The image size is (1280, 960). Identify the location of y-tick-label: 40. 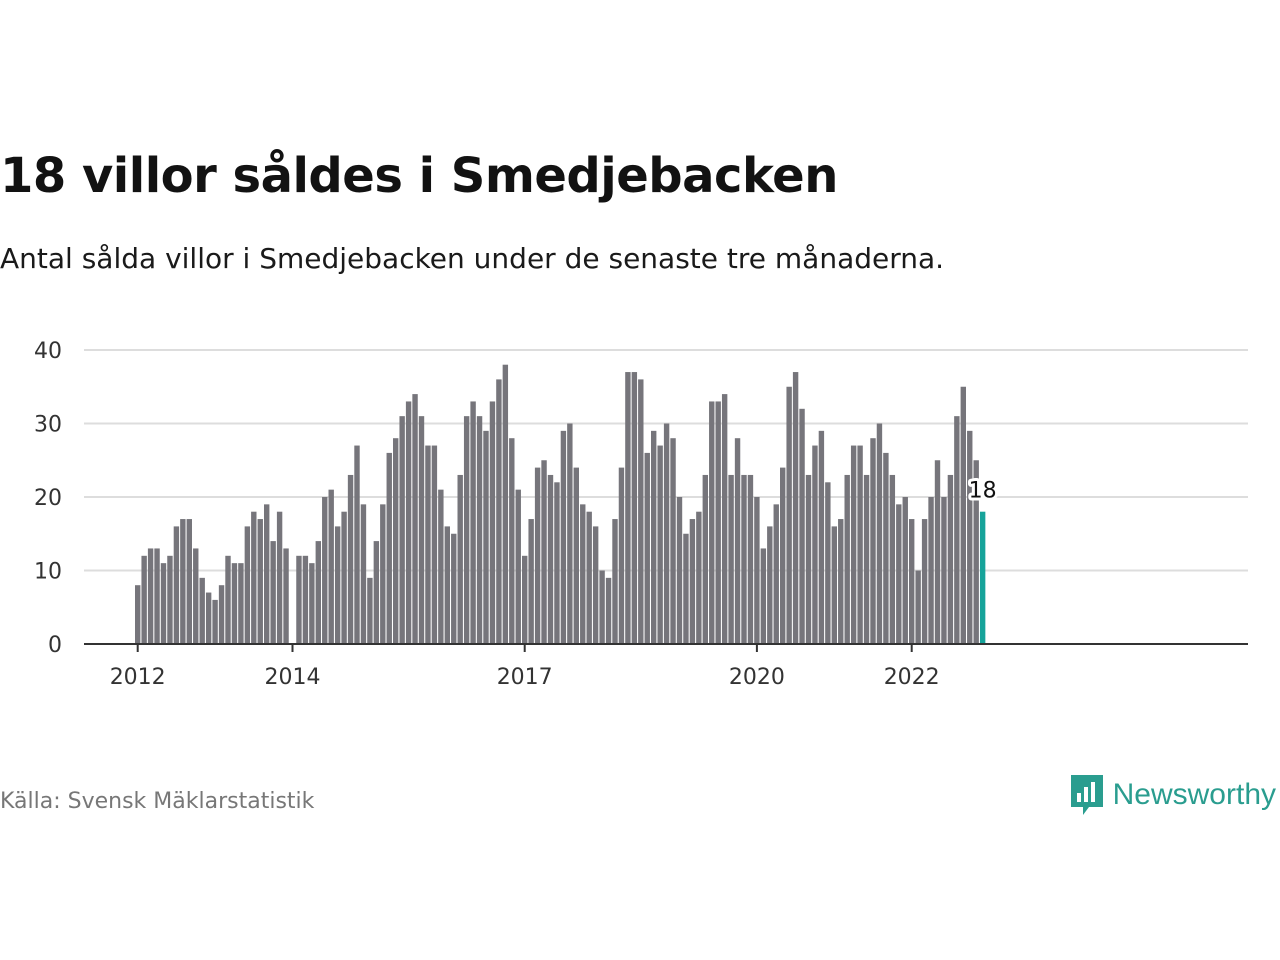
(48, 351).